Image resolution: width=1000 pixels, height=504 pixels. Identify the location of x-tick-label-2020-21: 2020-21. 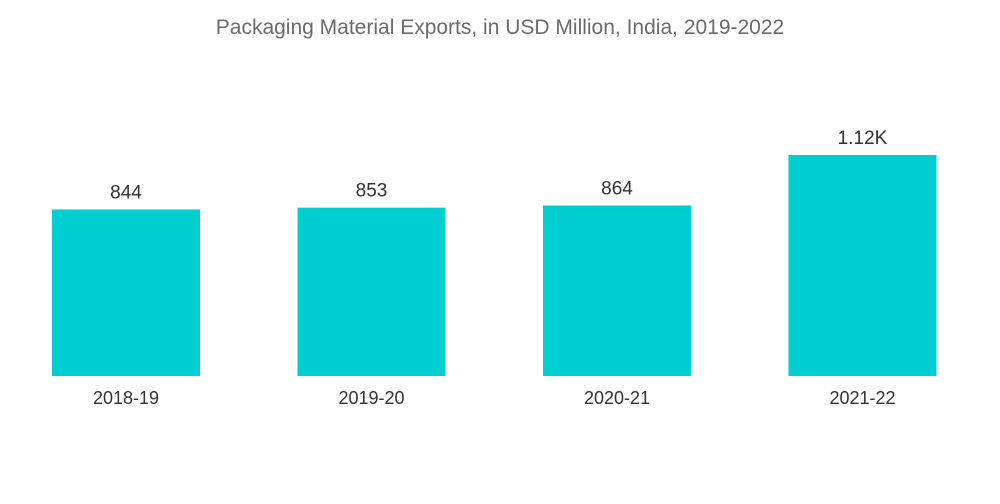
(617, 398).